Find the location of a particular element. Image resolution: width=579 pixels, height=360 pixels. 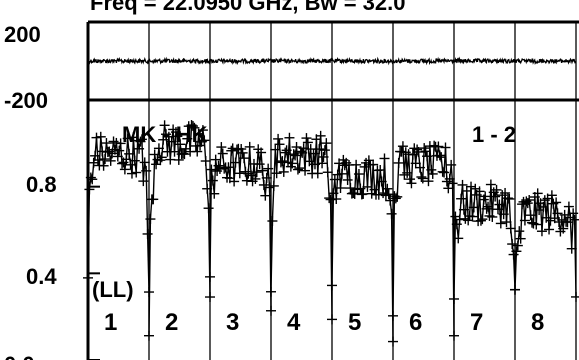

antenna-label-8: 8 is located at coordinates (537, 322).